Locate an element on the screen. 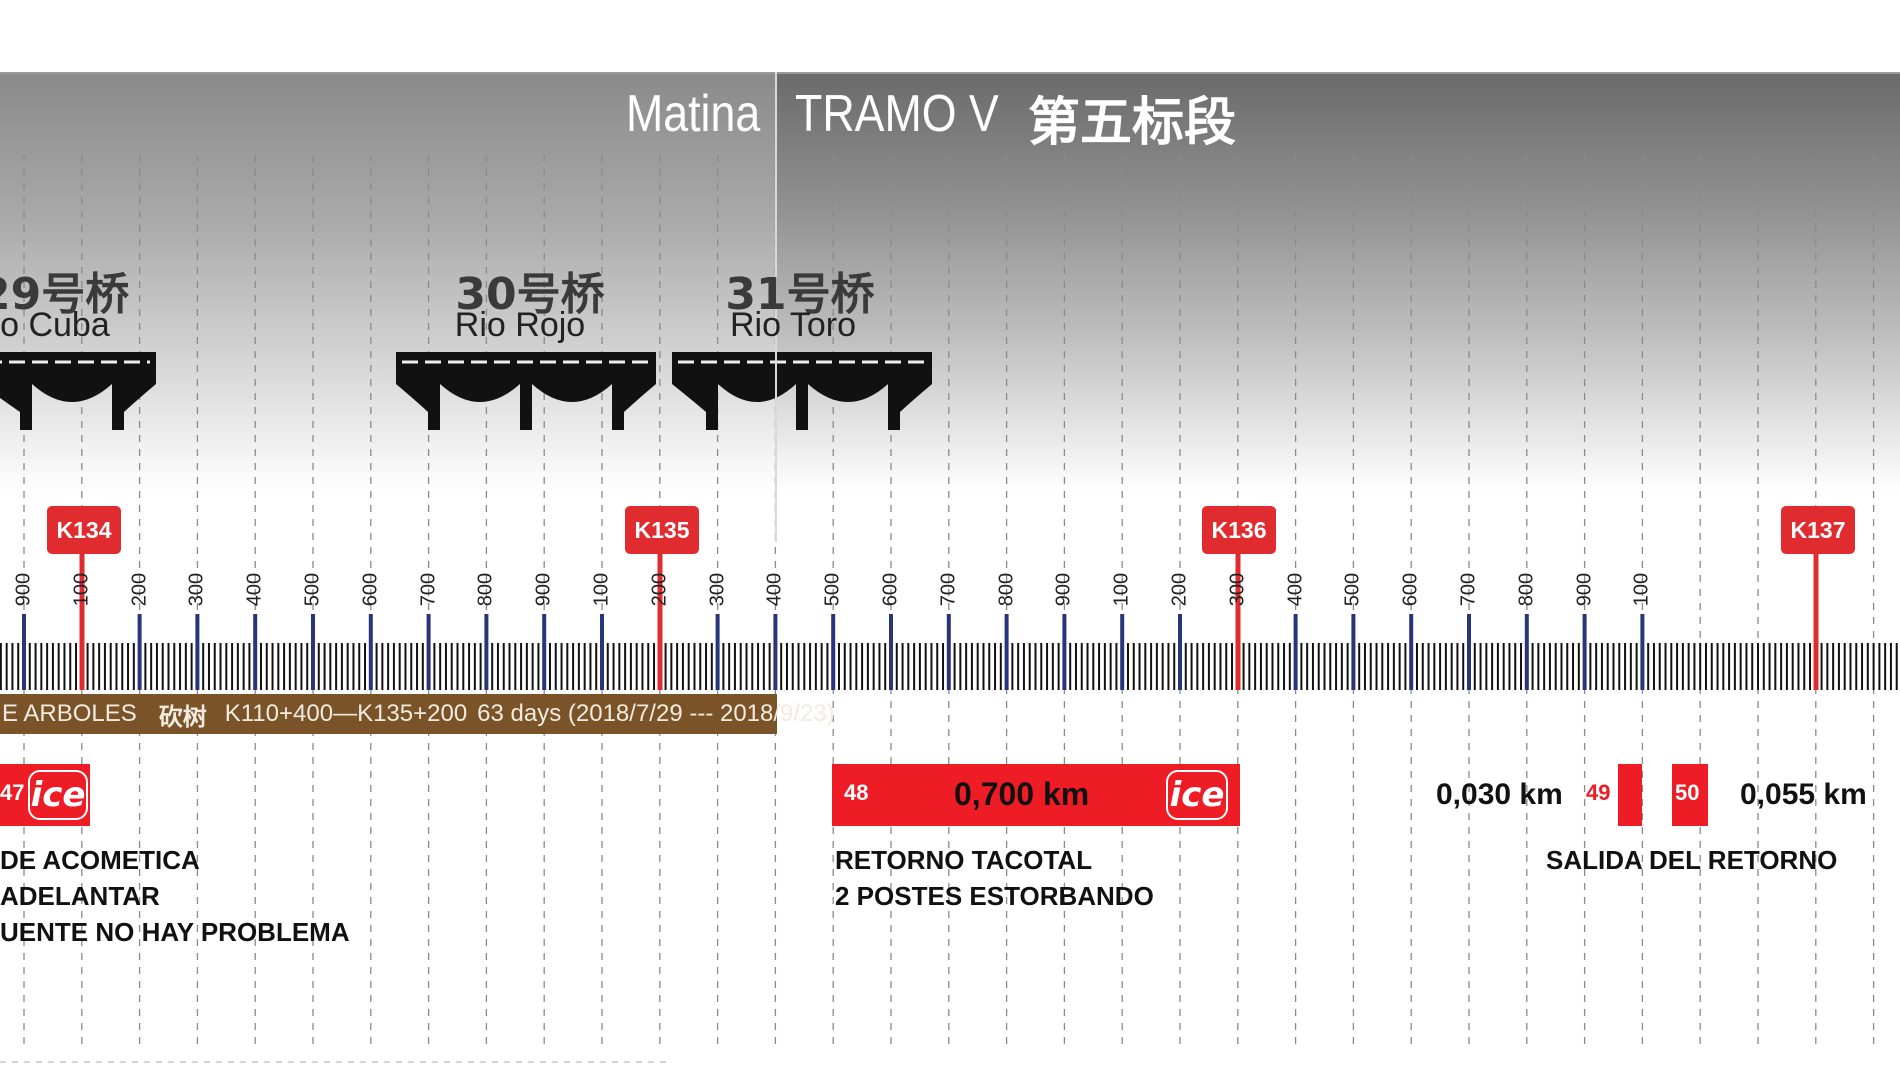 The image size is (1900, 1080). segment-50-block: 50 is located at coordinates (1690, 795).